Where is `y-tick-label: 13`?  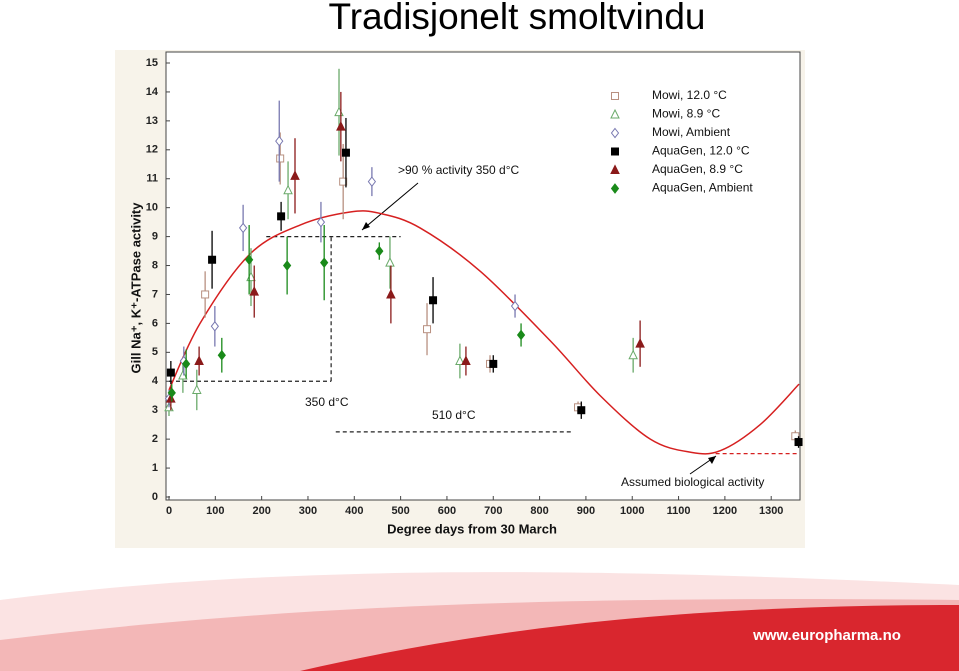 y-tick-label: 13 is located at coordinates (152, 121).